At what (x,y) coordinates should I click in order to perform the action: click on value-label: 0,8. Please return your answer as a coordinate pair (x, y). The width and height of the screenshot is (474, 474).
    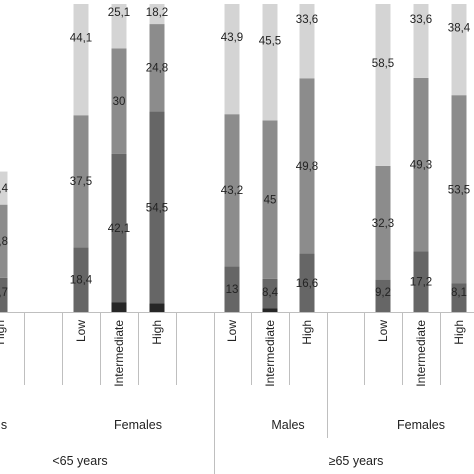
    Looking at the image, I should click on (4, 242).